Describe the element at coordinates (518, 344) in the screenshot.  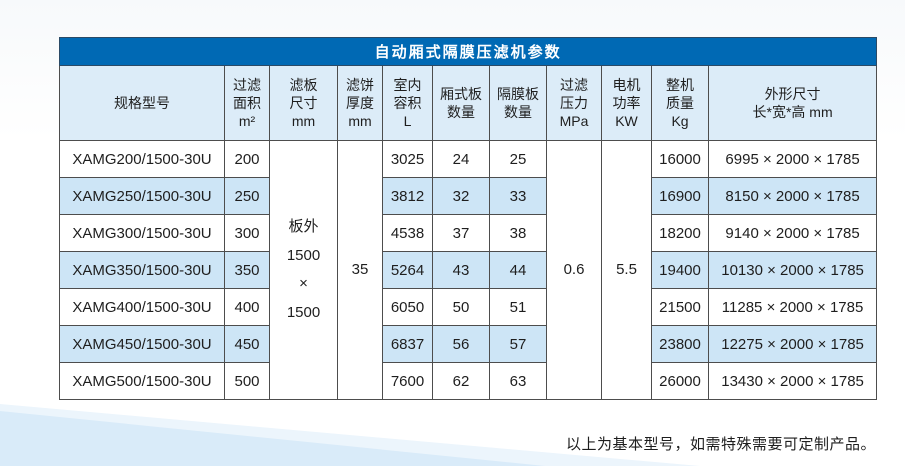
I see `cell-diaphragm-plate-qty: 57` at that location.